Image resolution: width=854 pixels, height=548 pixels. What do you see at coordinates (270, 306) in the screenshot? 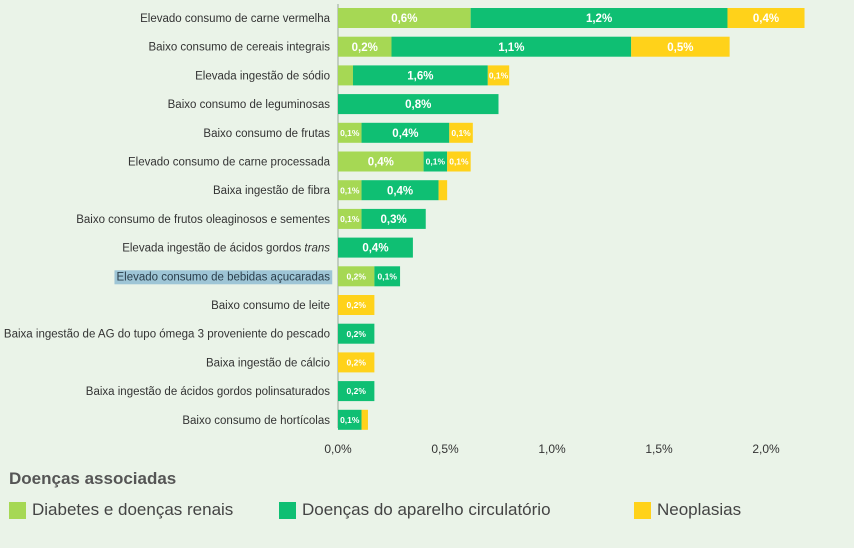
I see `category-label: Baixo consumo de leite` at bounding box center [270, 306].